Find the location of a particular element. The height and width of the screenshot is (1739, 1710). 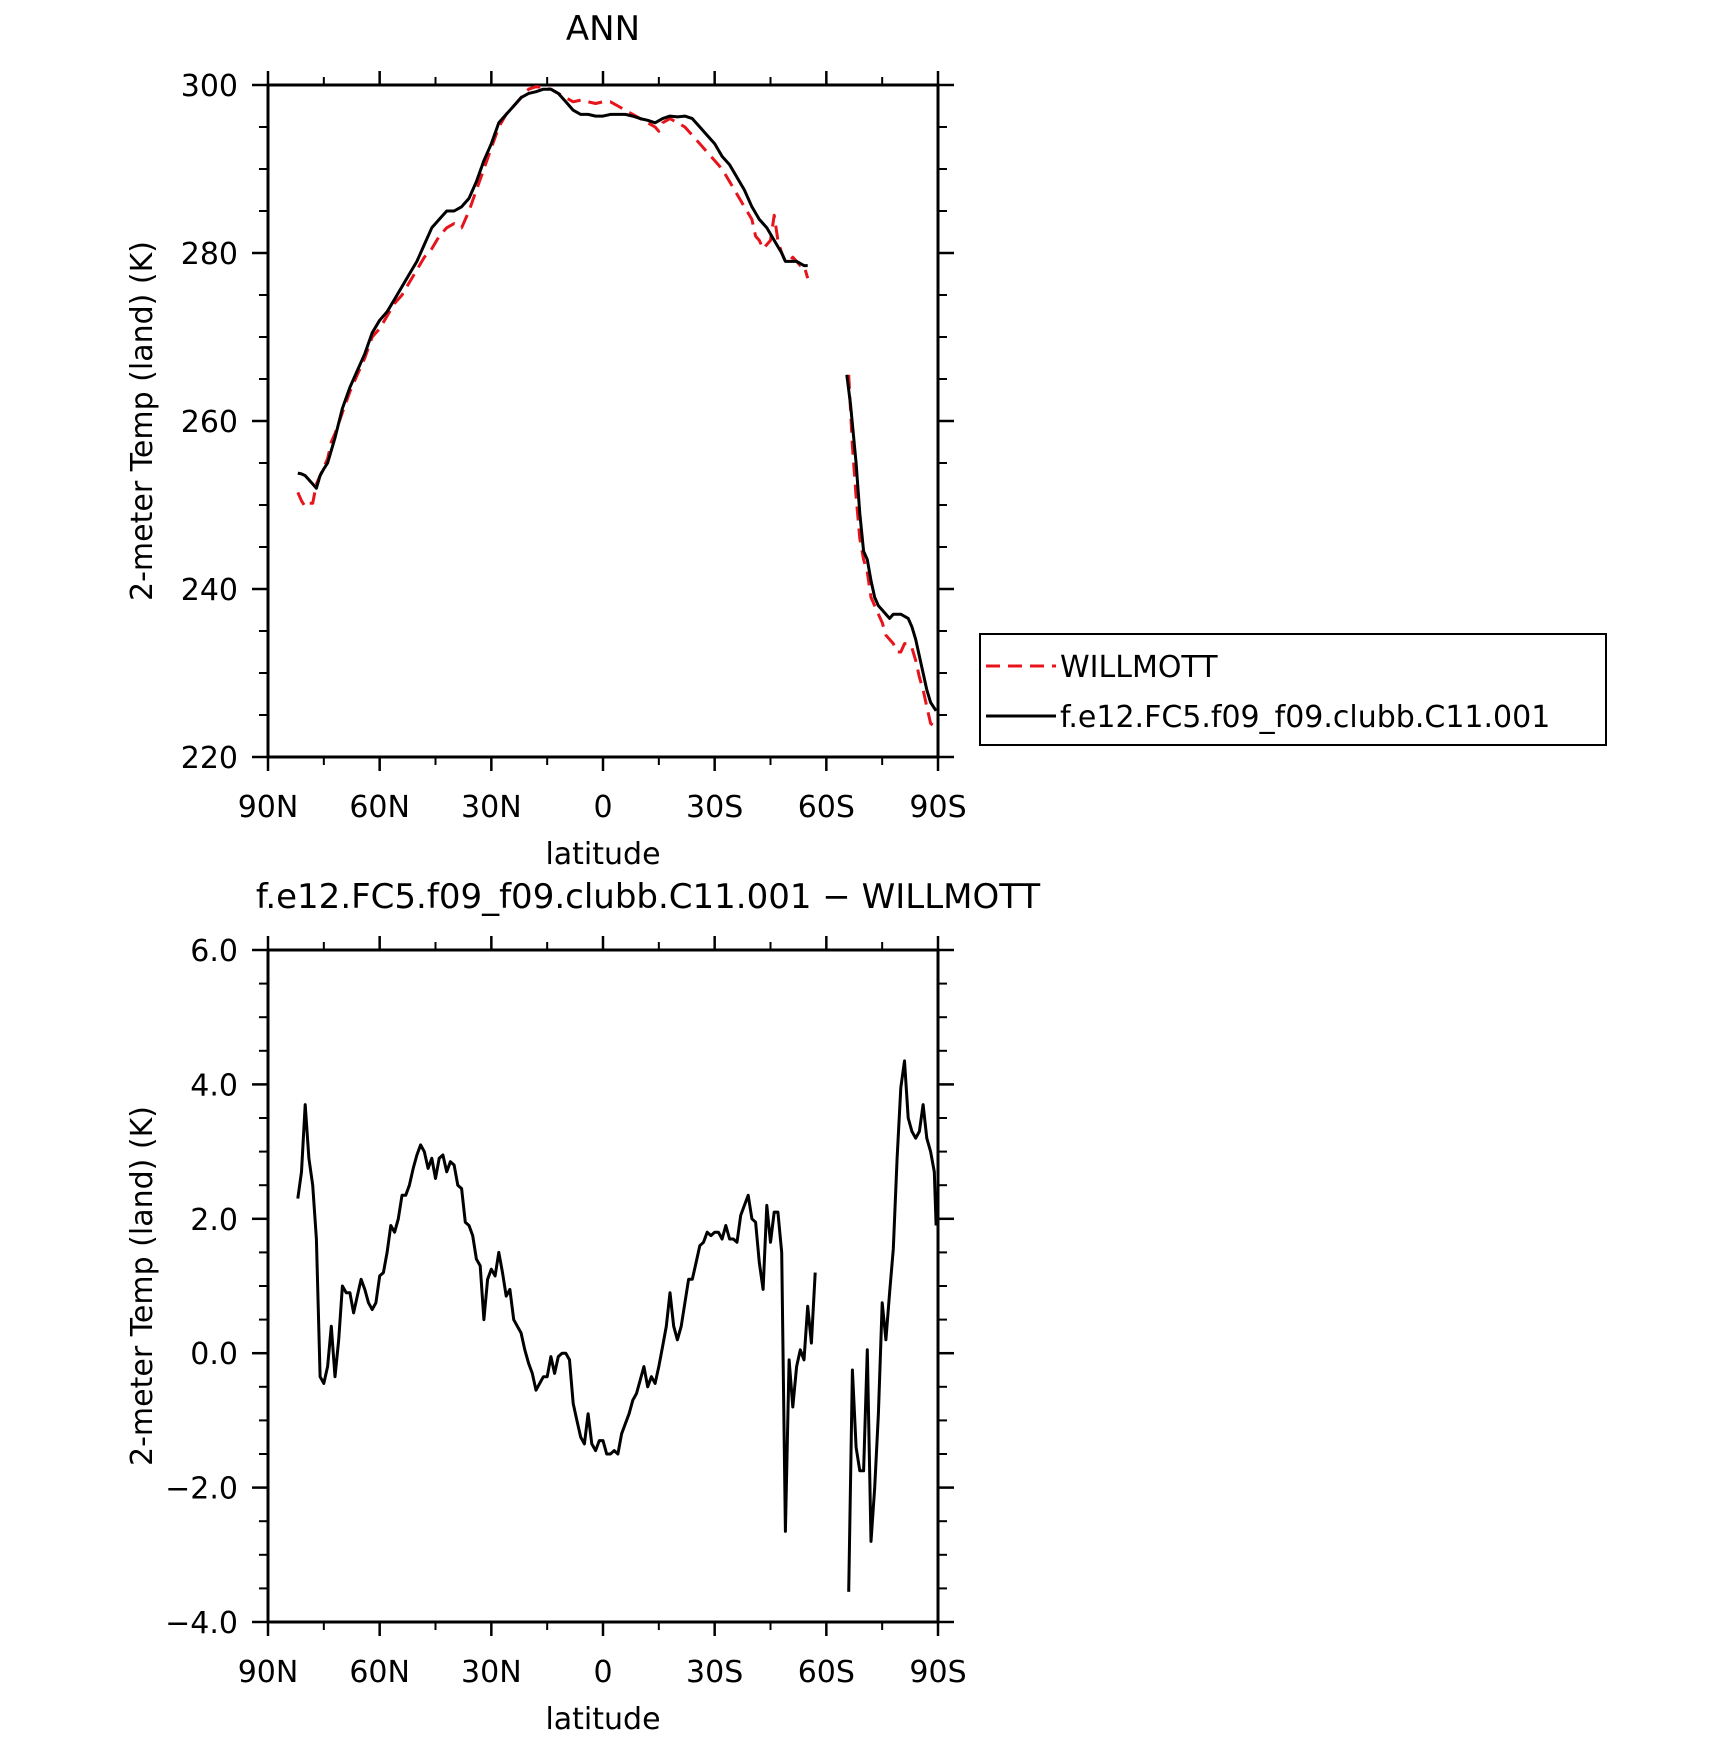

y-tick-label: 300 is located at coordinates (209, 86).